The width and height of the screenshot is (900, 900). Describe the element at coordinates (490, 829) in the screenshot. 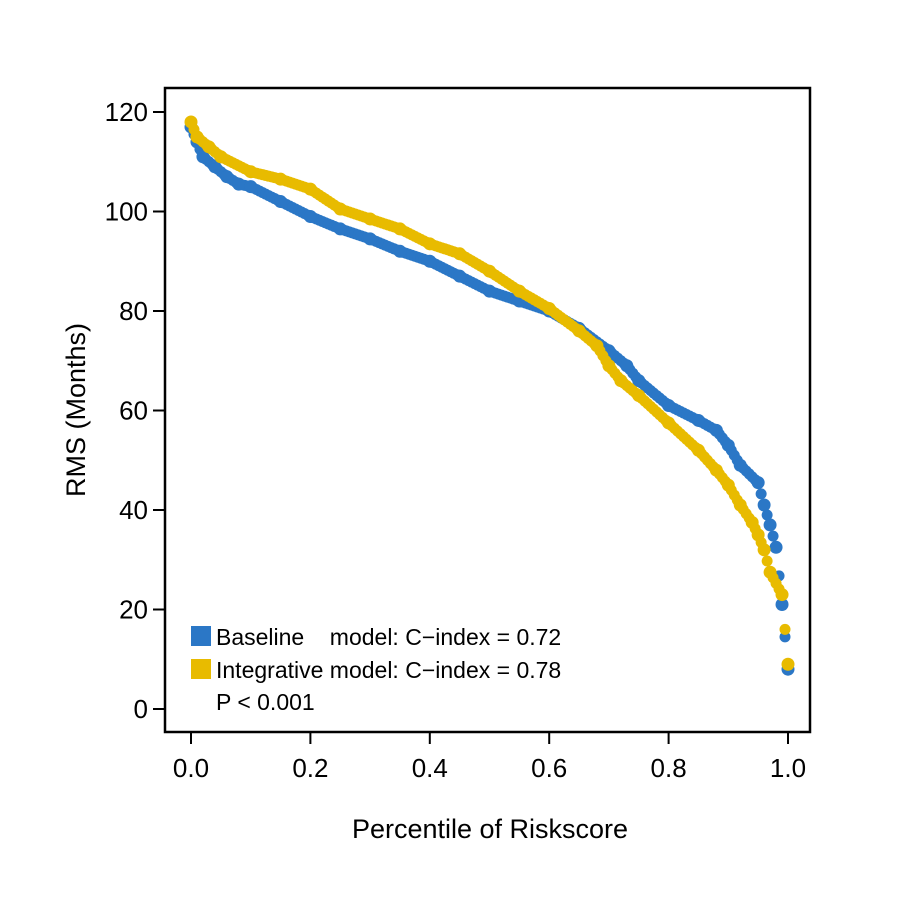

I see `x-axis-label: Percentile of Riskscore` at that location.